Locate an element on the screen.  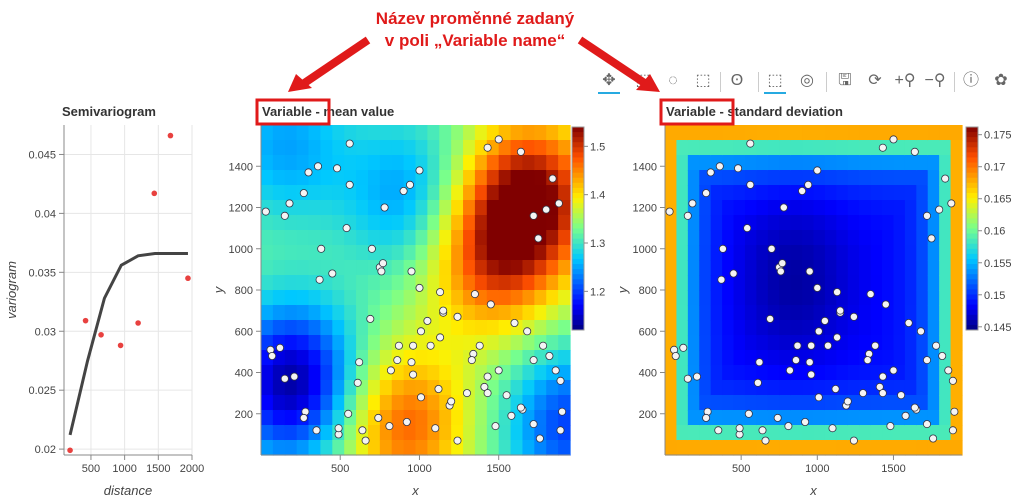
reset-icon: ⟳ is located at coordinates (875, 80).